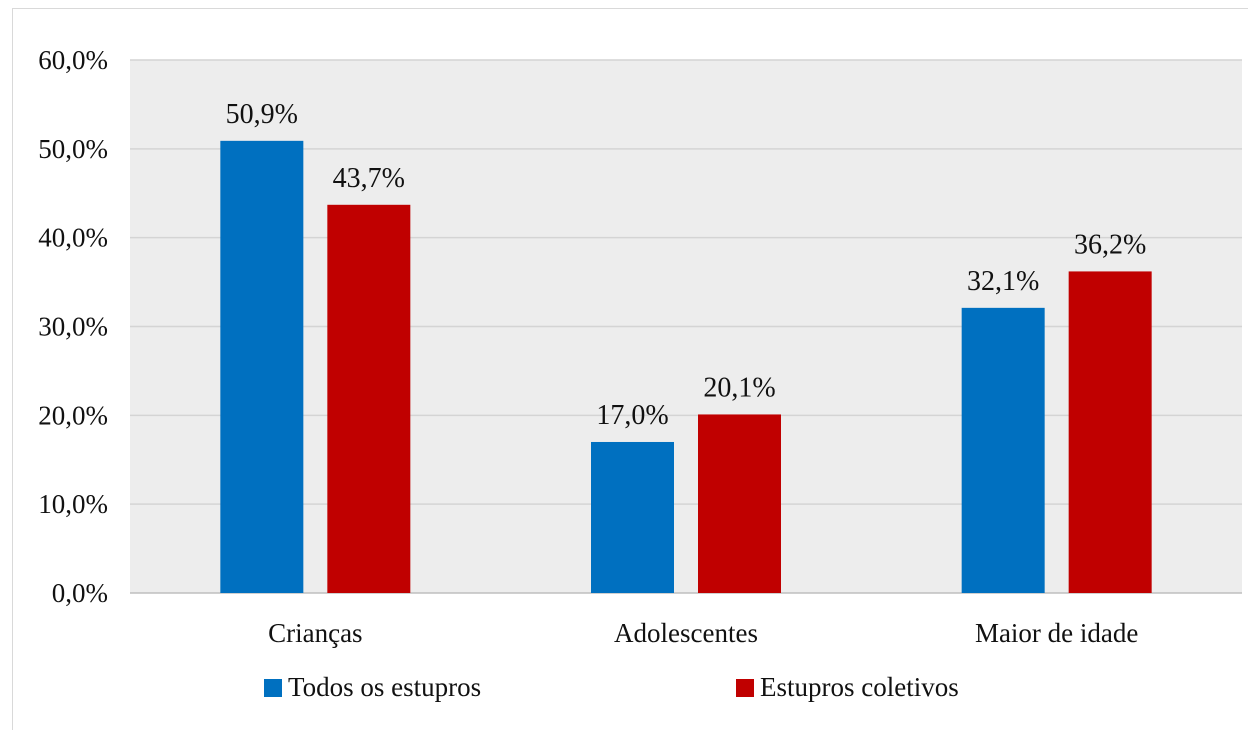 This screenshot has height=734, width=1252. Describe the element at coordinates (73, 238) in the screenshot. I see `y-tick-label: 40,0%` at that location.